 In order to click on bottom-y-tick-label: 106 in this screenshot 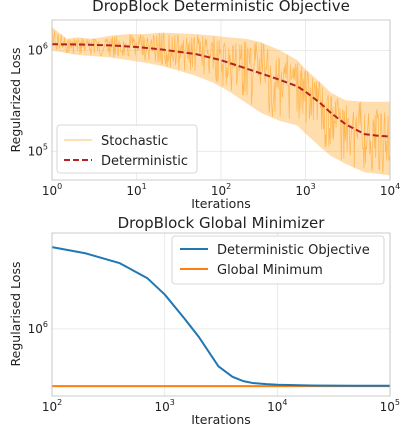, I will do `click(38, 328)`.